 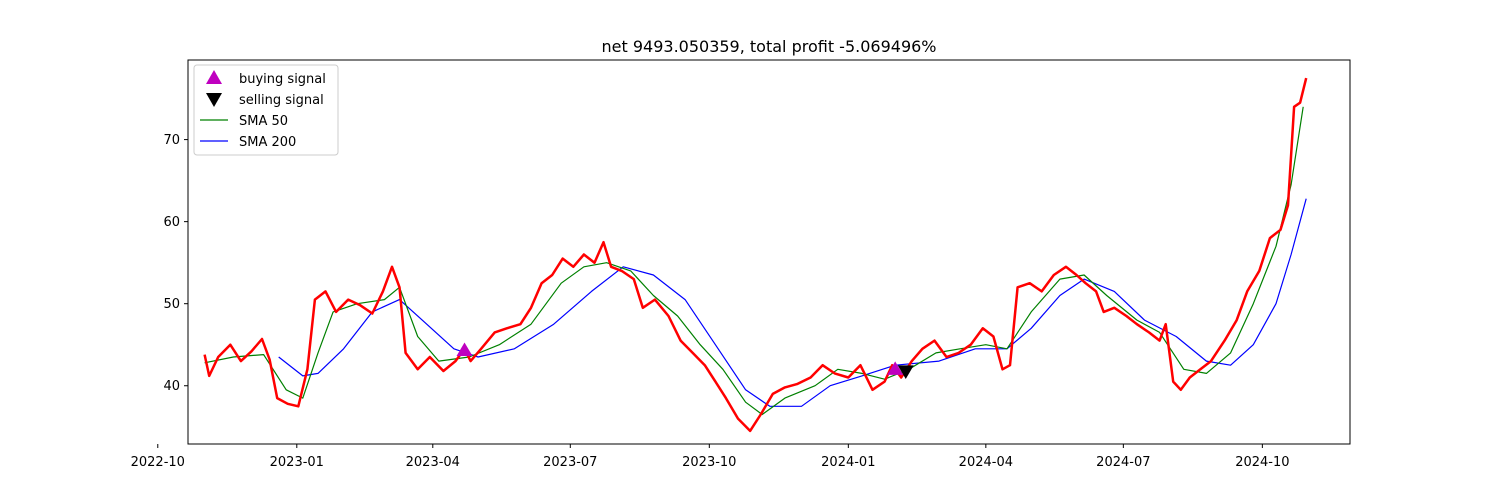 What do you see at coordinates (171, 304) in the screenshot?
I see `y-tick-label: 50` at bounding box center [171, 304].